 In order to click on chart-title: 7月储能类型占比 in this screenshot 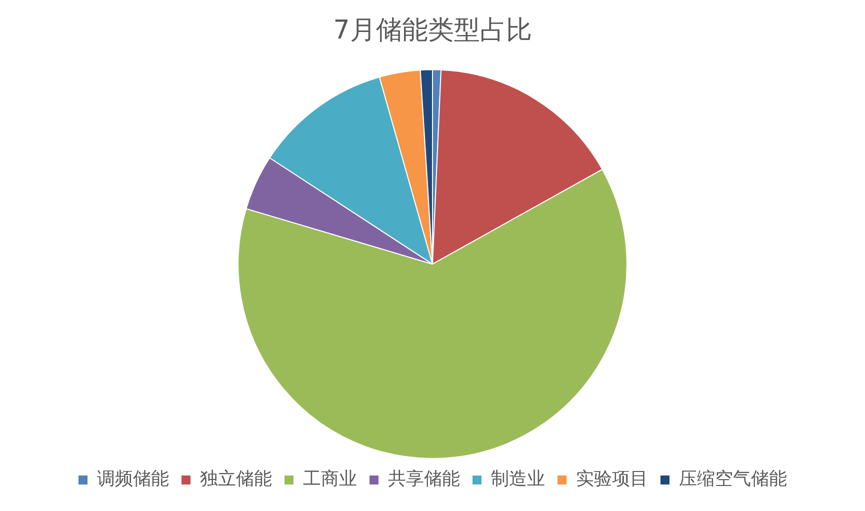, I will do `click(432, 30)`.